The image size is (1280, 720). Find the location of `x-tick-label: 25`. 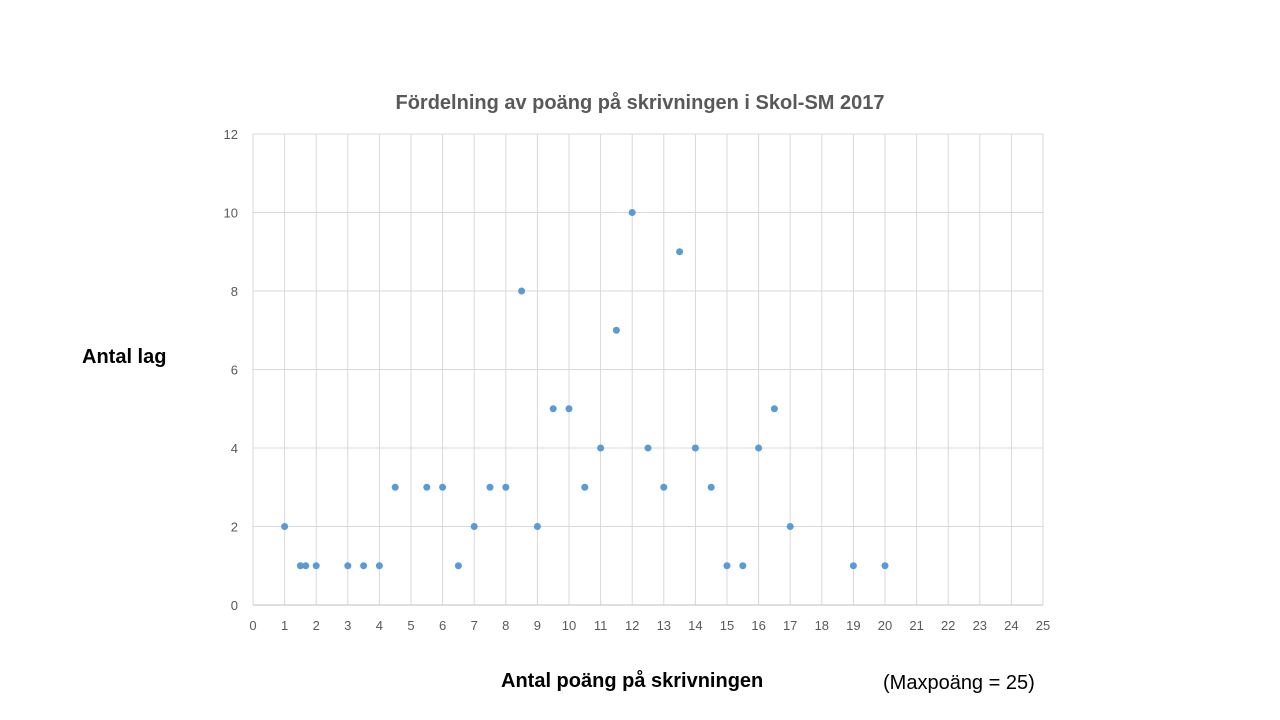

x-tick-label: 25 is located at coordinates (1043, 625).